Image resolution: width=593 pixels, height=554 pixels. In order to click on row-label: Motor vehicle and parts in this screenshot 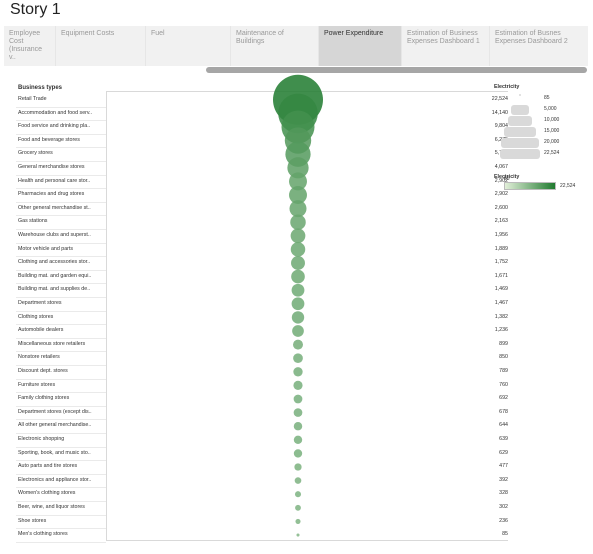, I will do `click(46, 248)`.